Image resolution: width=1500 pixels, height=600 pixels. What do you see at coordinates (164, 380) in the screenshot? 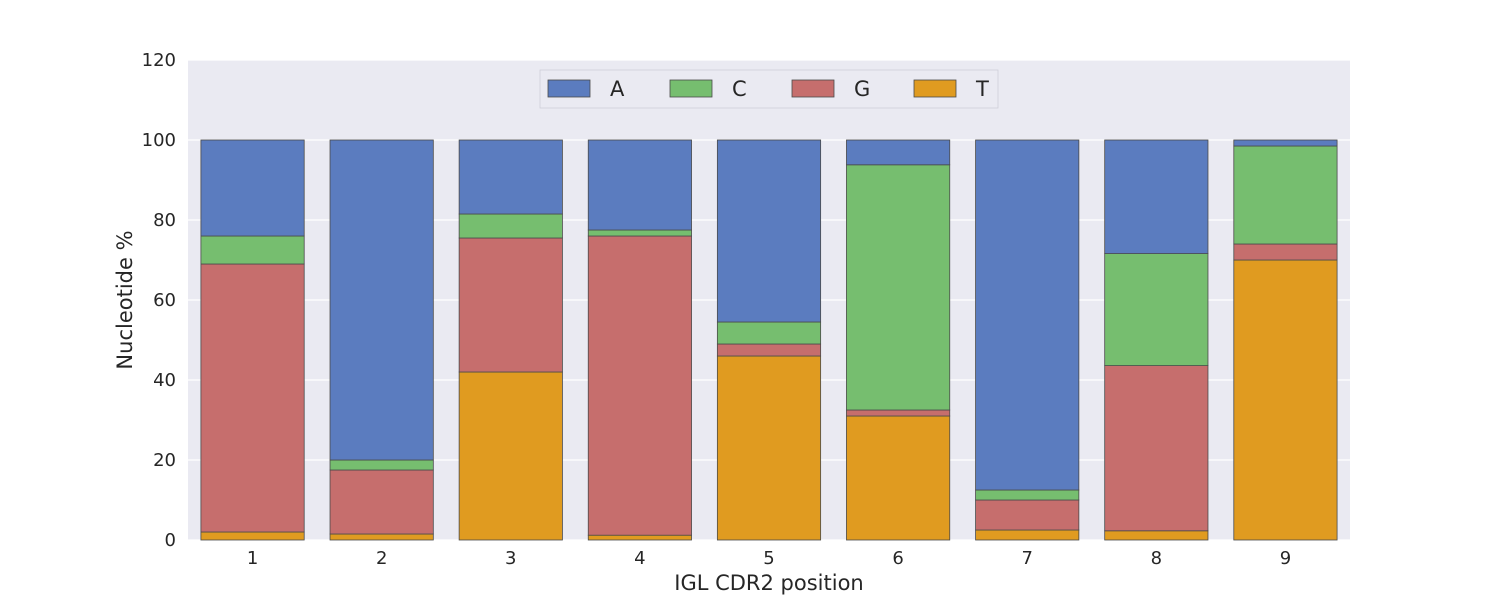
I see `y-tick-label: 40` at bounding box center [164, 380].